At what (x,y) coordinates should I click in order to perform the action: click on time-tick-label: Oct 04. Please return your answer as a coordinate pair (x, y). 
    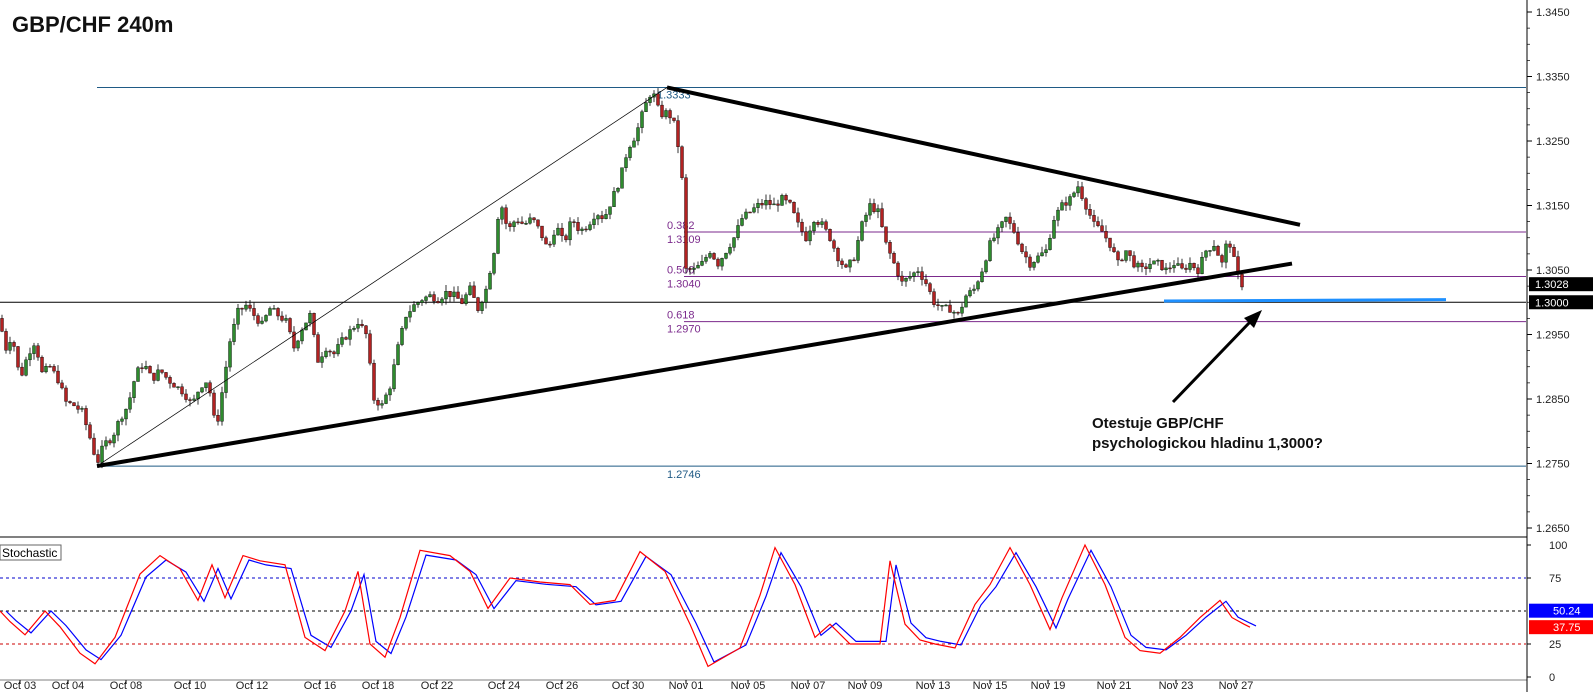
    Looking at the image, I should click on (68, 686).